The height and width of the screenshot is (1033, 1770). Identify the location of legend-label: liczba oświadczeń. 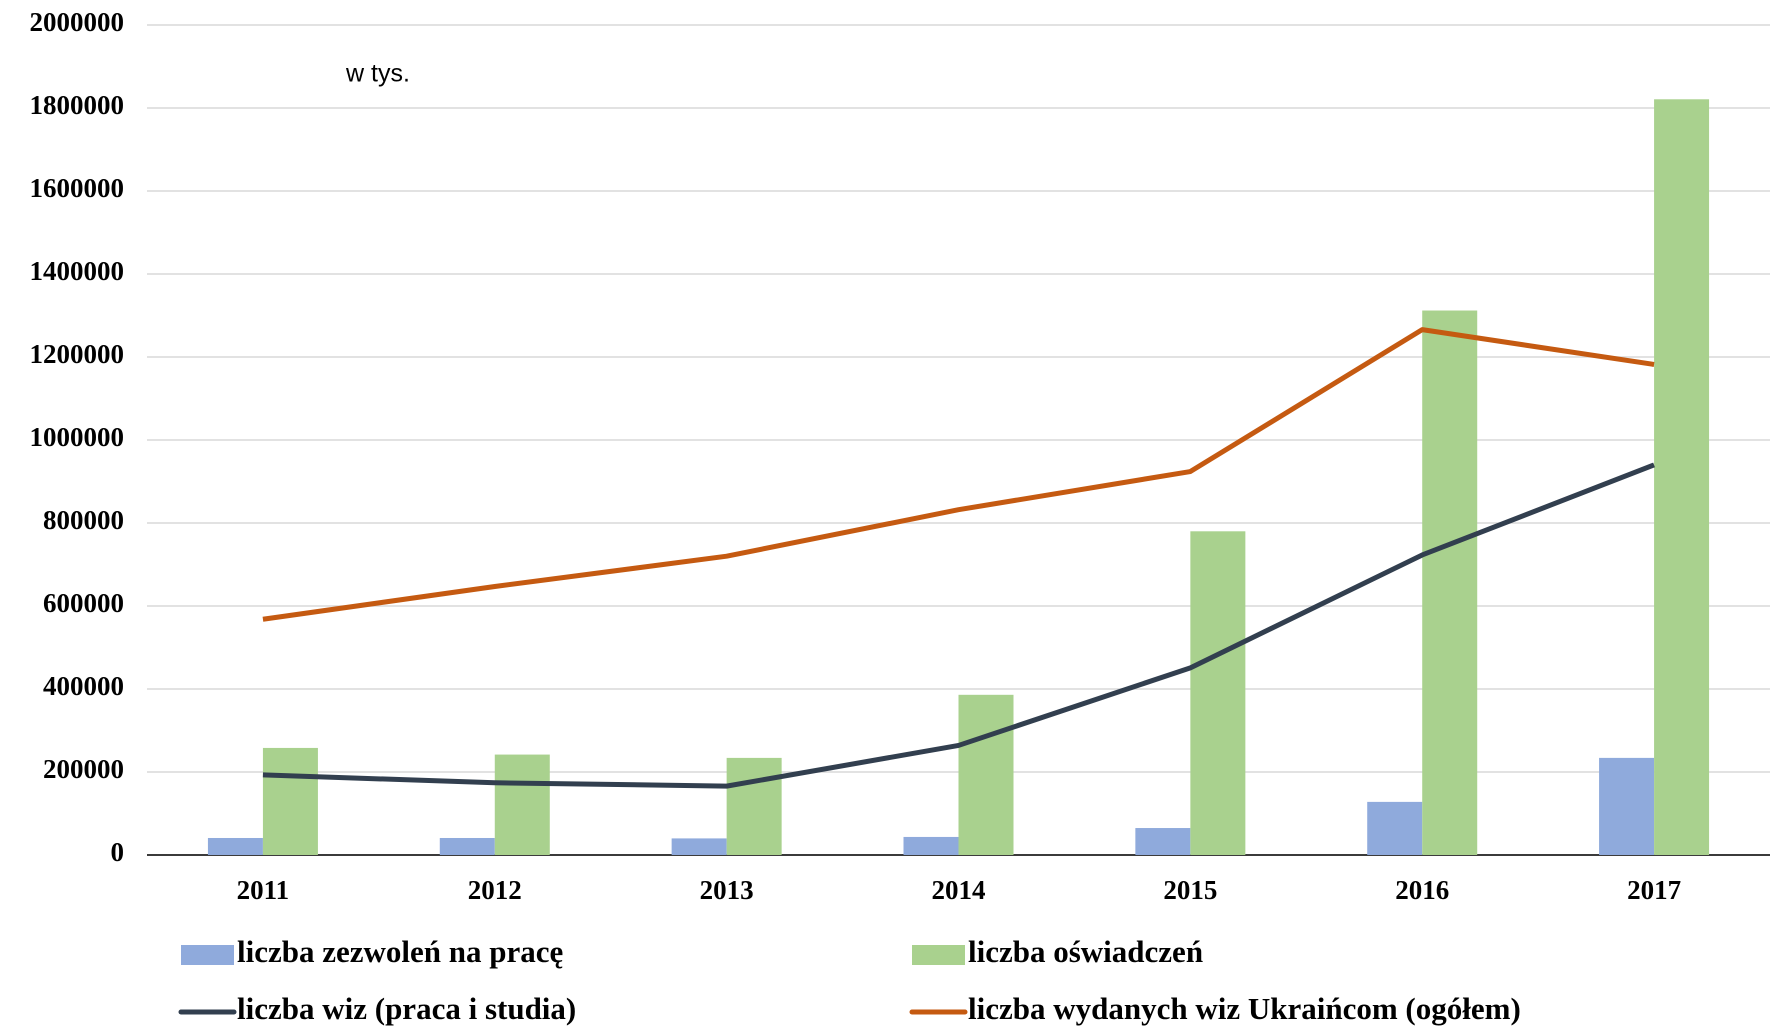
(1085, 951).